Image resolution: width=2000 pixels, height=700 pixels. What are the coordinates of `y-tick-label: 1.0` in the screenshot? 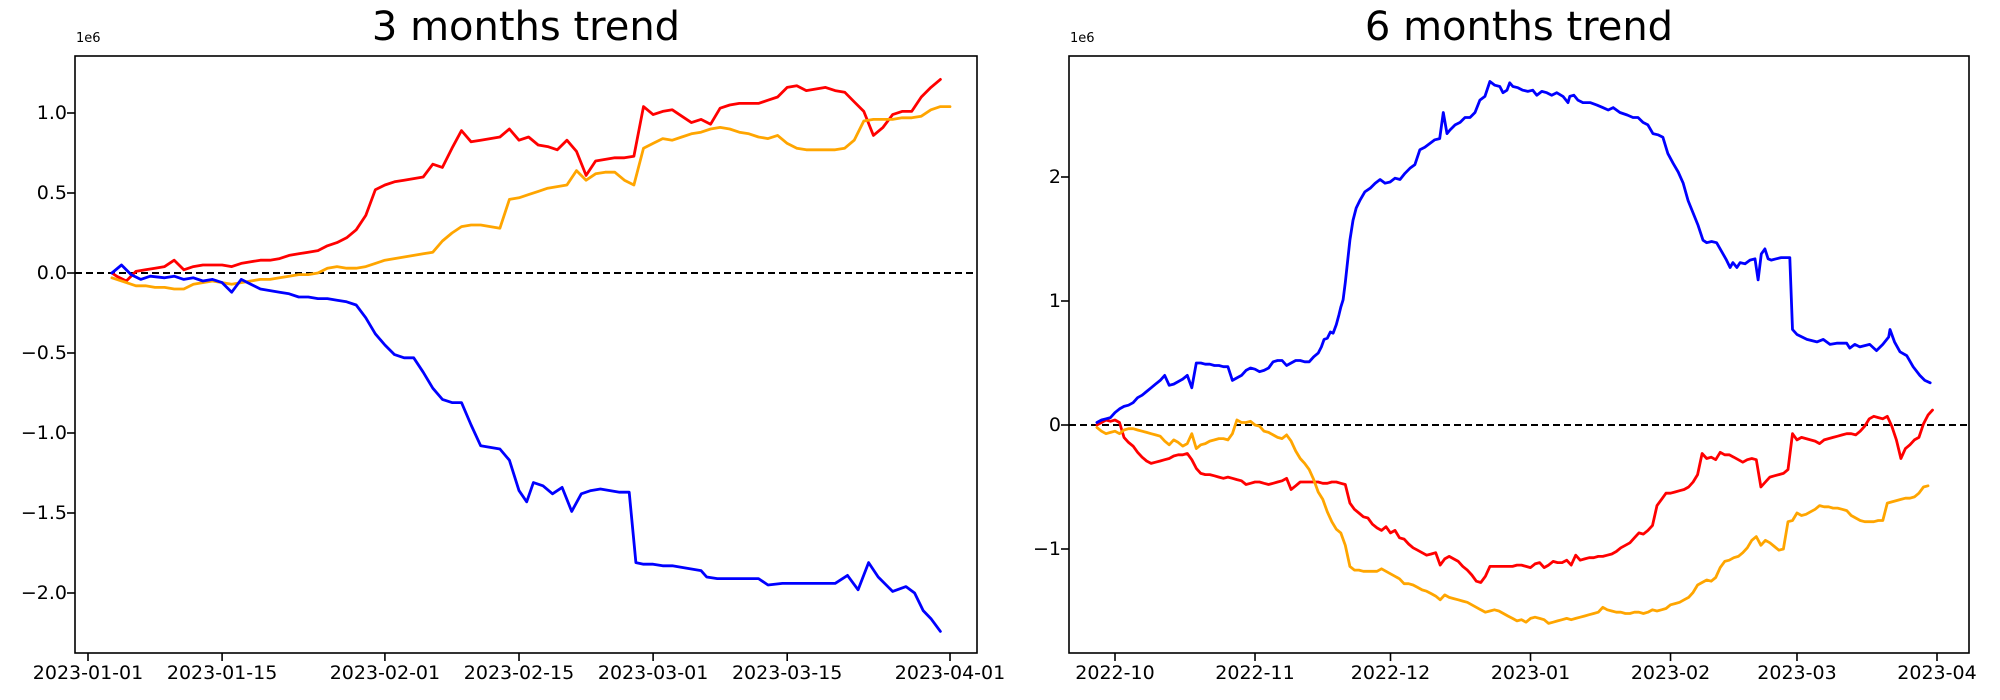 It's located at (51, 113).